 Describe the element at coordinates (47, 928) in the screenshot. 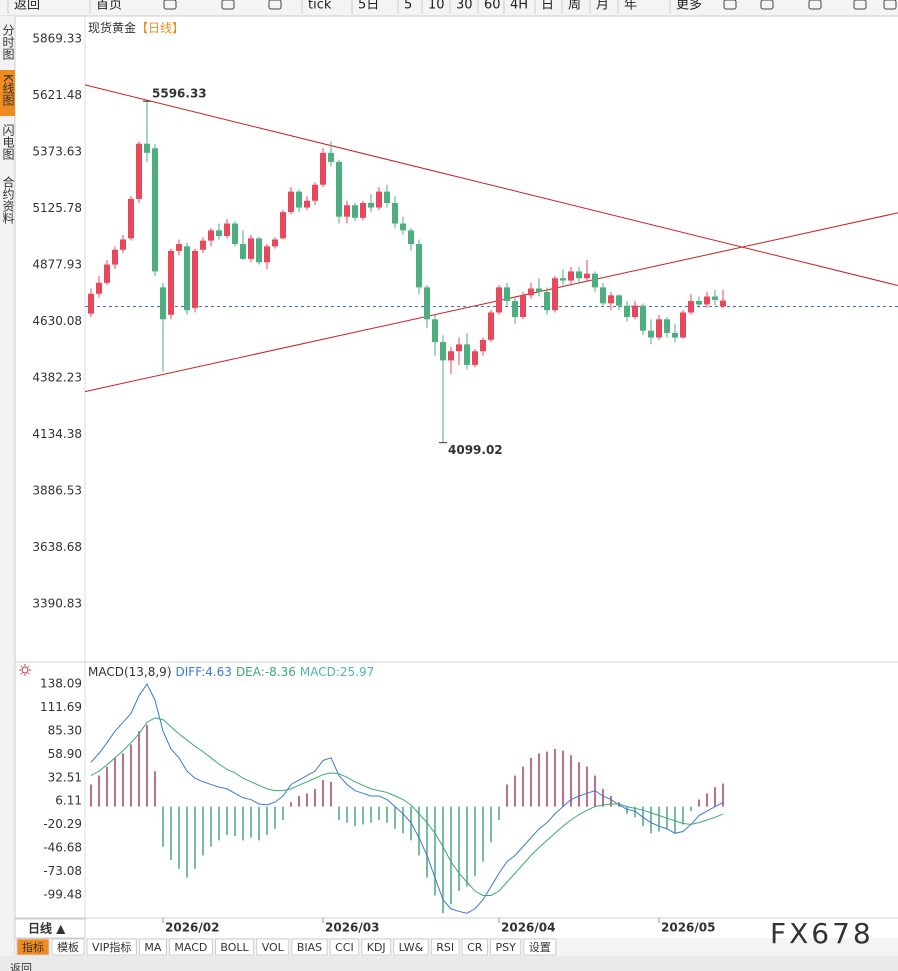

I see `footer-period: 日线 ▲` at that location.